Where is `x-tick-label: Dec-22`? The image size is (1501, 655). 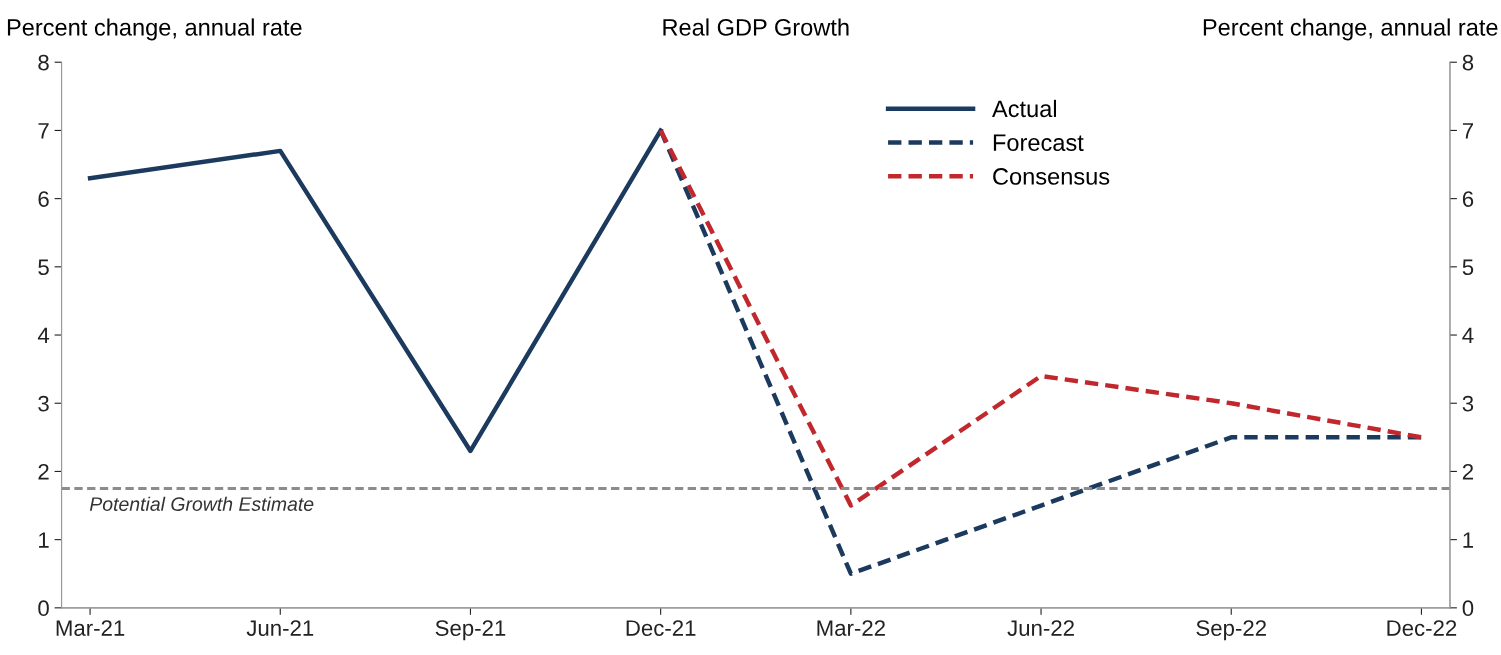
x-tick-label: Dec-22 is located at coordinates (1422, 628).